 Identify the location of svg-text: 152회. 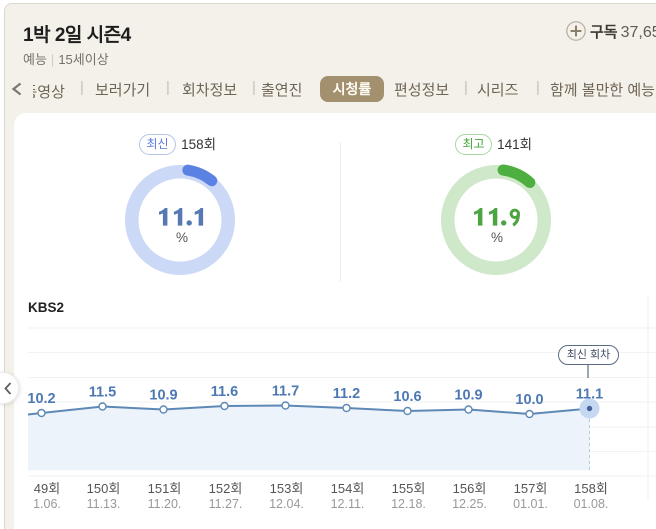
(226, 488).